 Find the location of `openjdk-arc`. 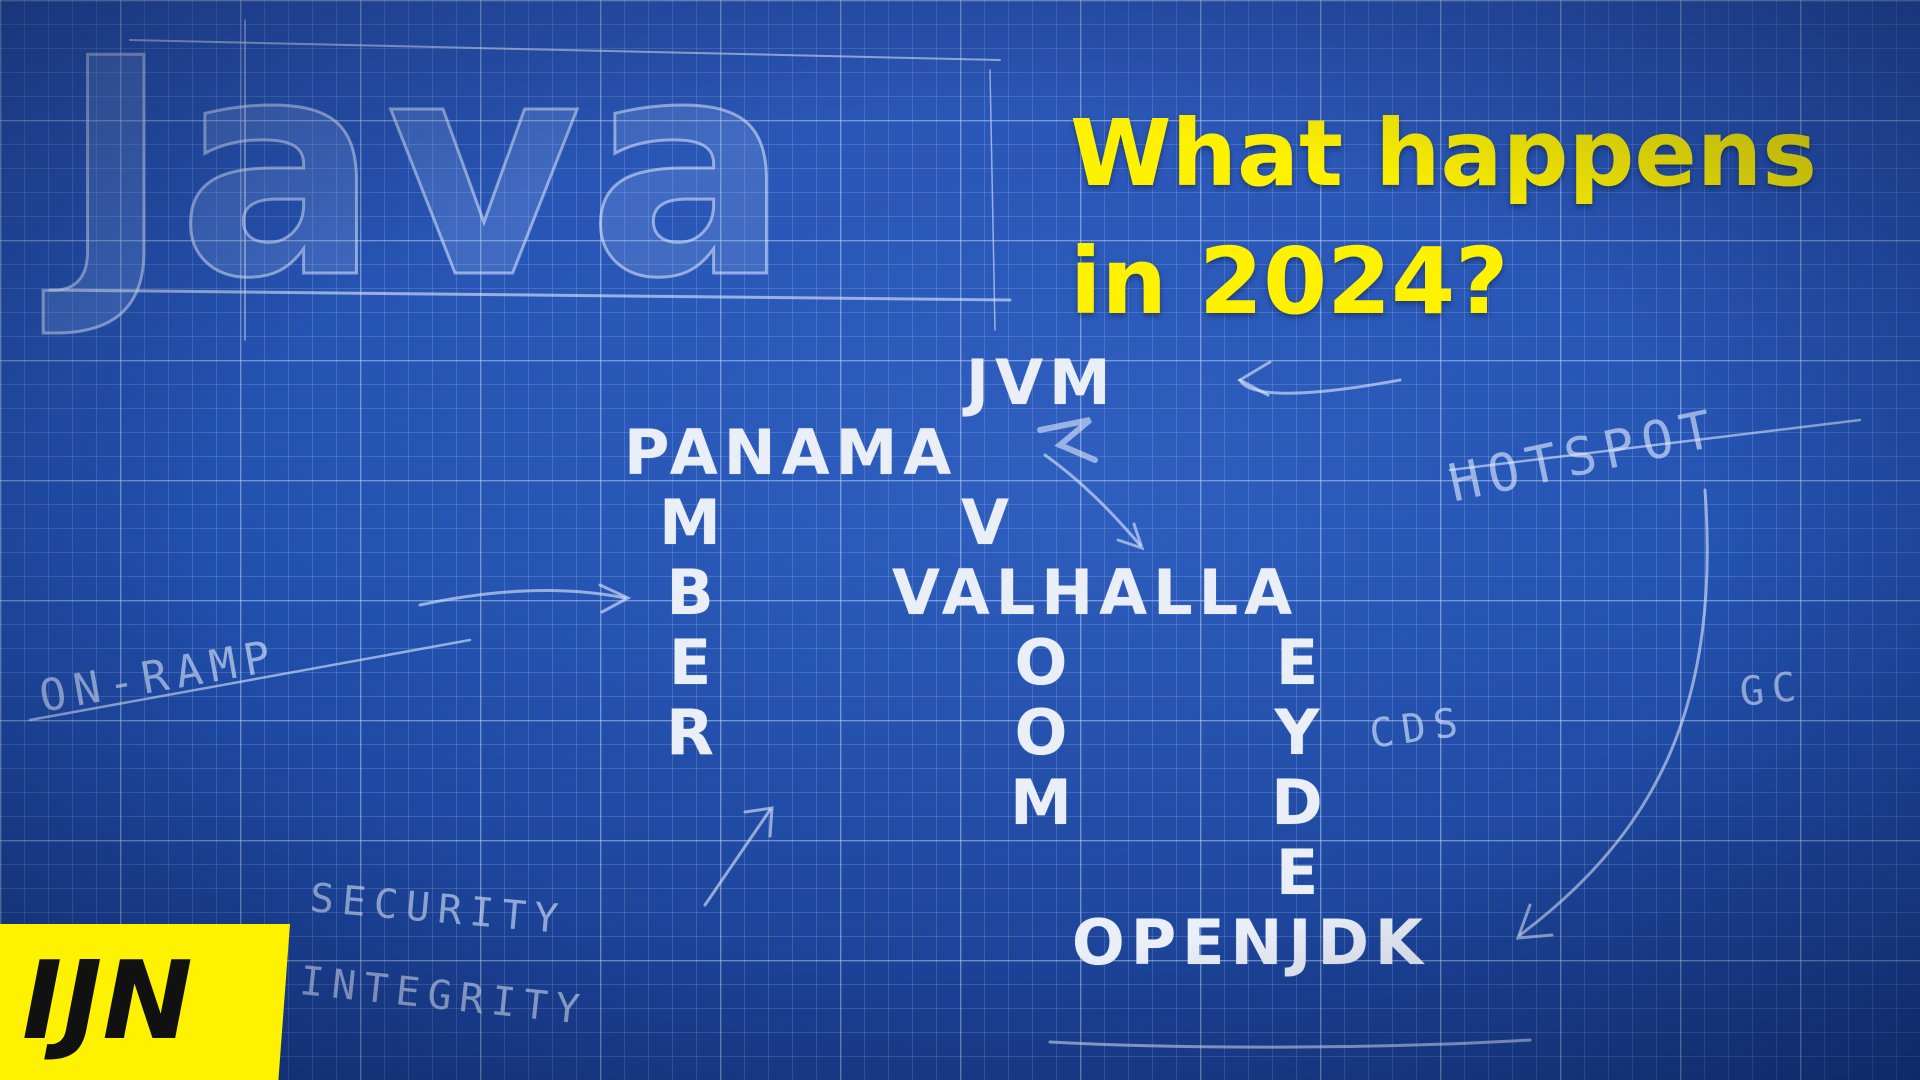

openjdk-arc is located at coordinates (1613, 712).